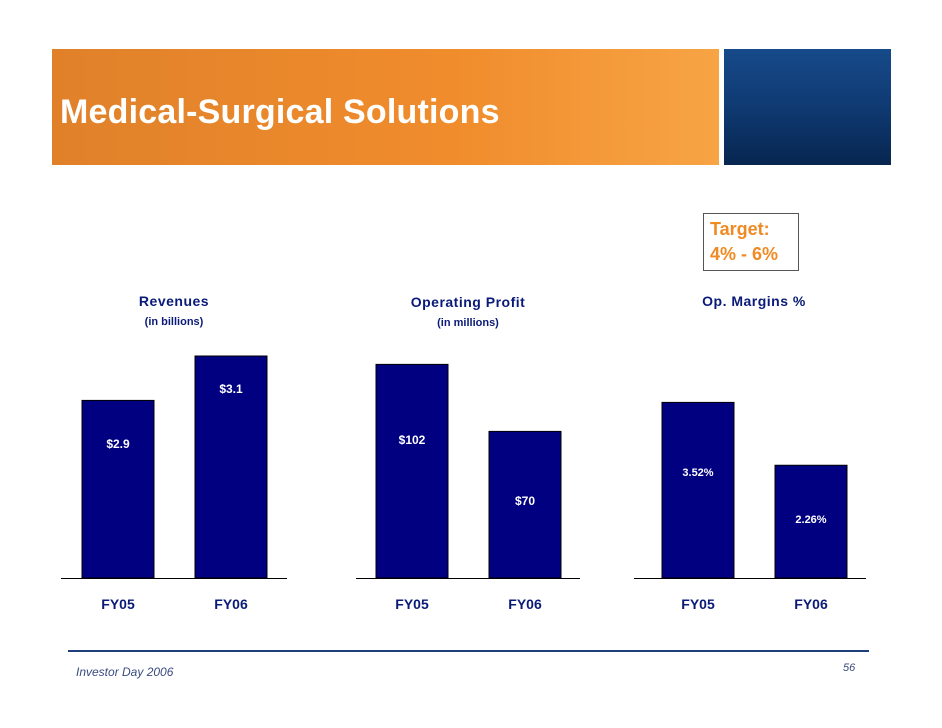 This screenshot has width=942, height=728. What do you see at coordinates (174, 301) in the screenshot?
I see `chart-title: Revenues` at bounding box center [174, 301].